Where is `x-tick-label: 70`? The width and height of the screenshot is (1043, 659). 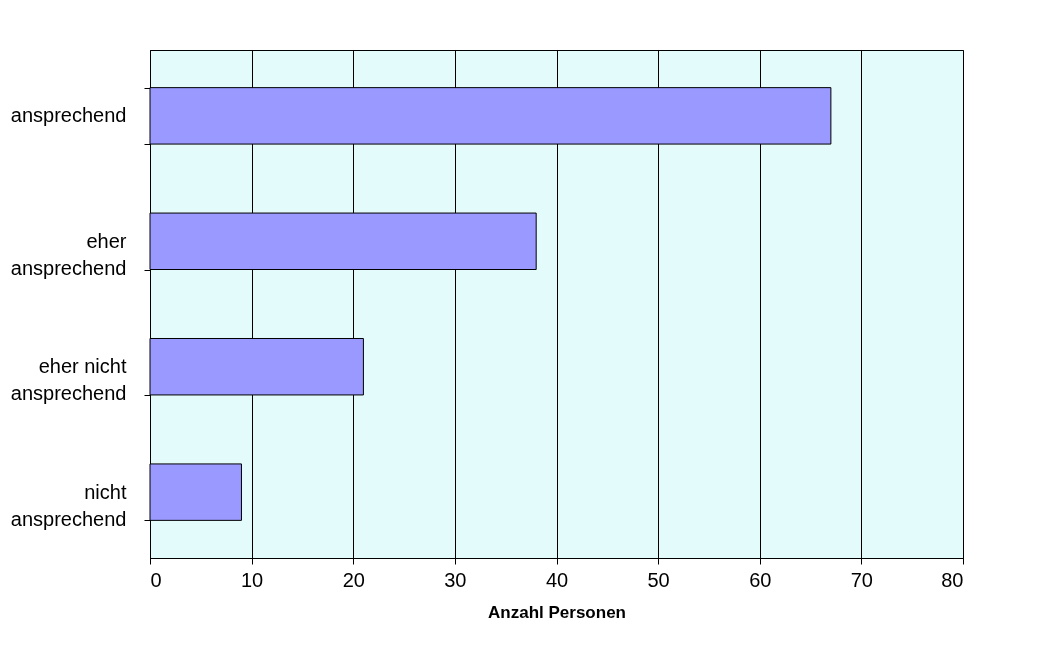 x-tick-label: 70 is located at coordinates (861, 579).